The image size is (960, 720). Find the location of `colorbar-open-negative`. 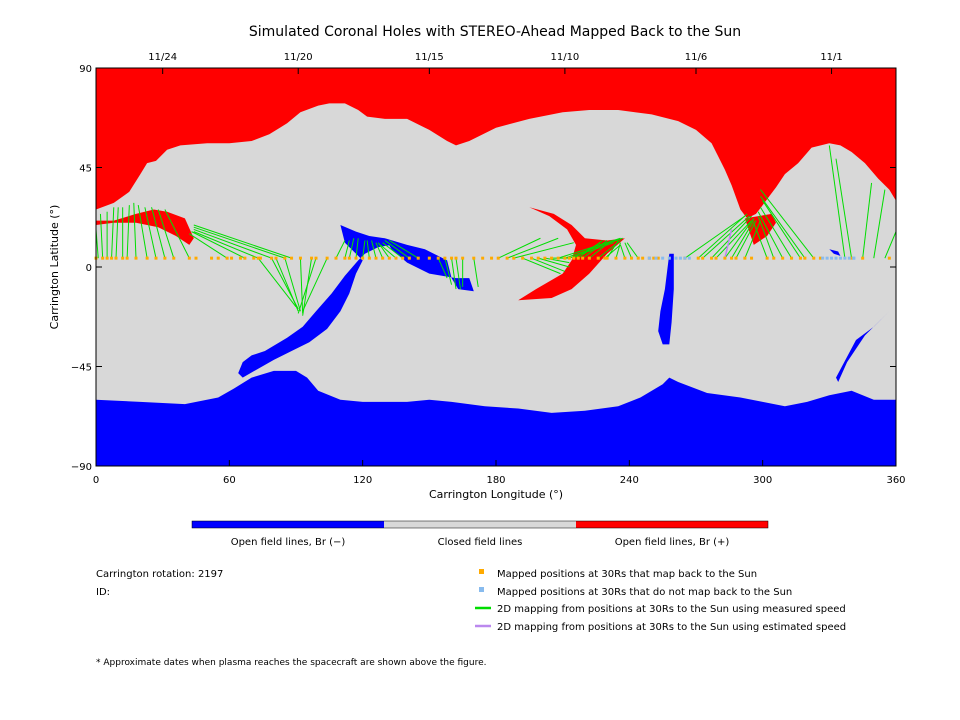

colorbar-open-negative is located at coordinates (288, 524).